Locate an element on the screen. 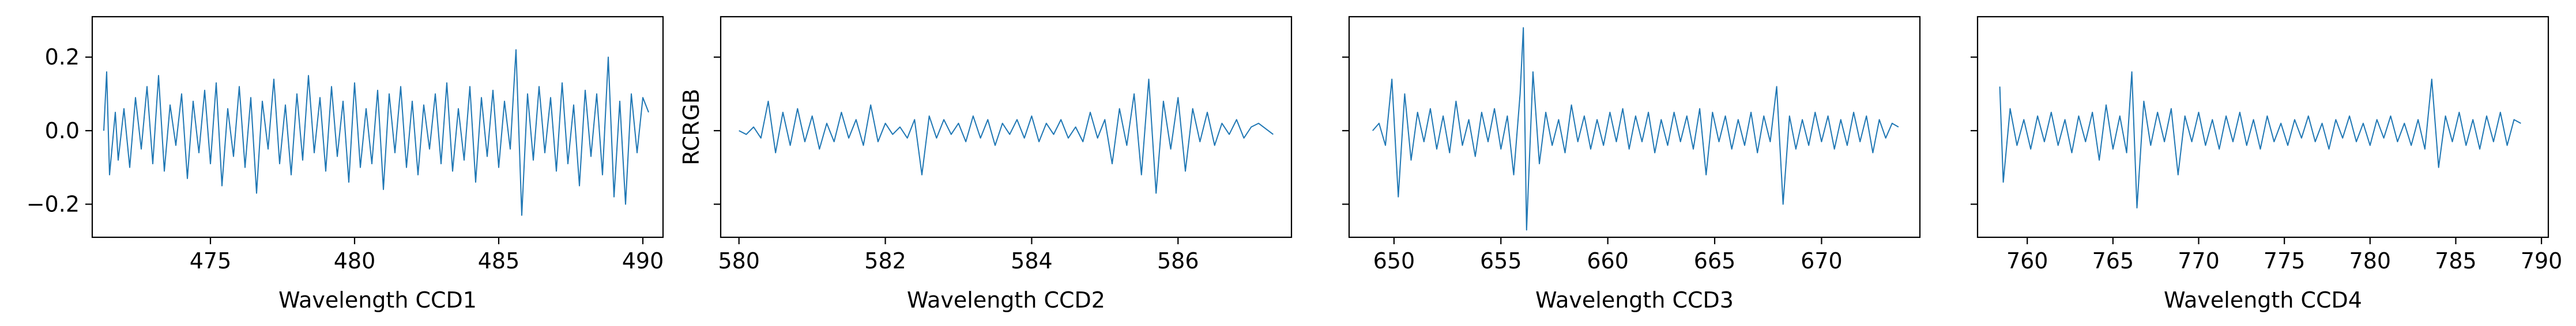  x-tick-label: 670 is located at coordinates (1822, 261).